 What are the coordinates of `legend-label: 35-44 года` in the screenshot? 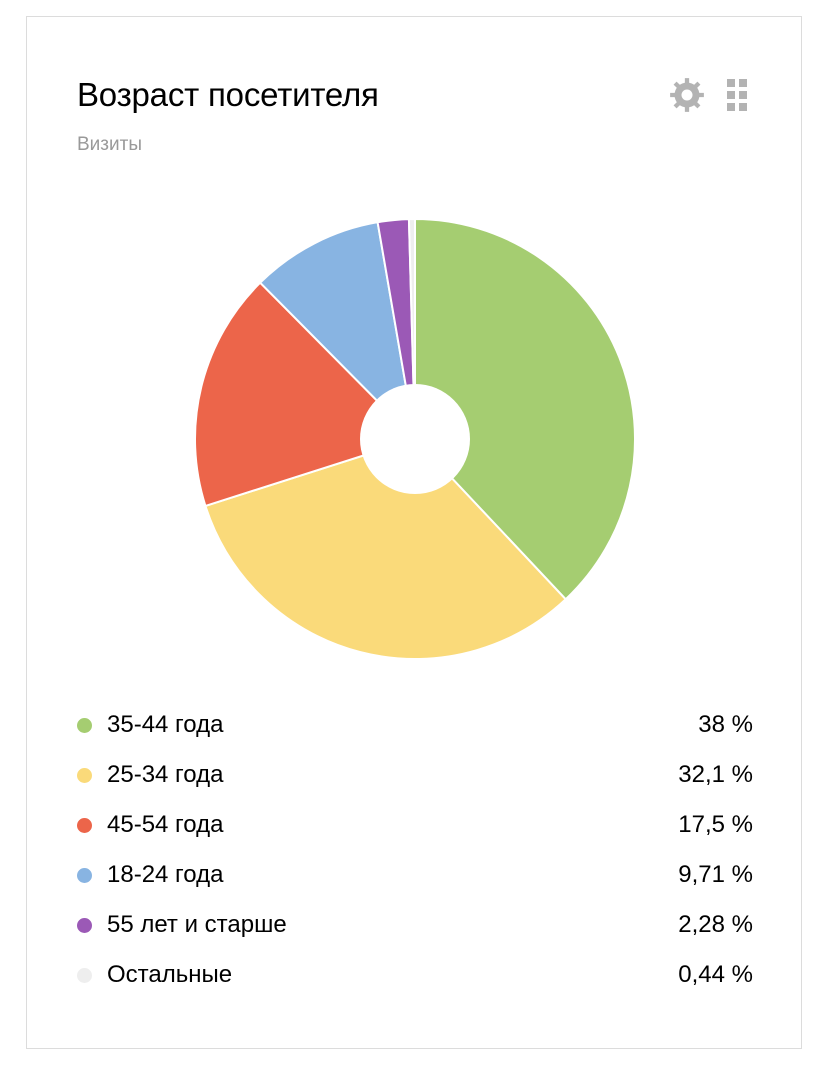 It's located at (165, 724).